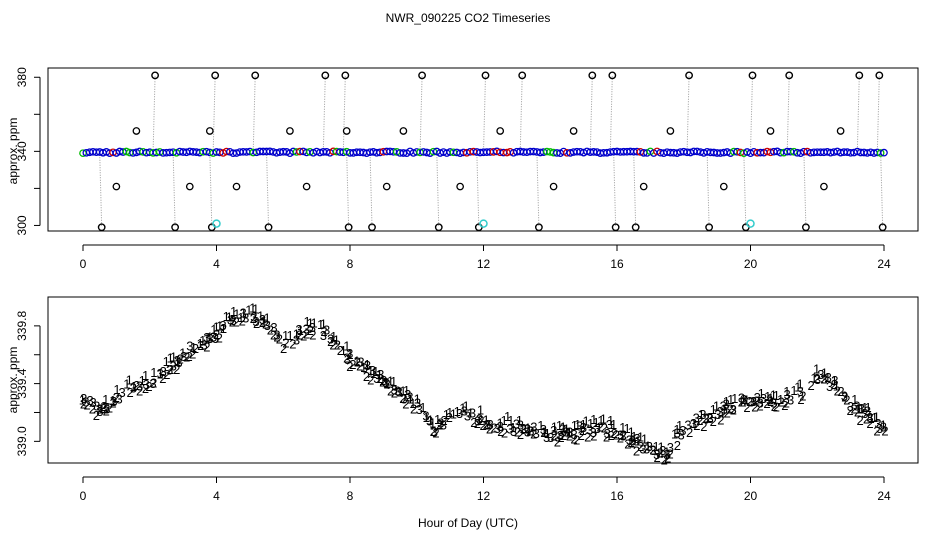  What do you see at coordinates (216, 264) in the screenshot?
I see `x-tick-label: 4` at bounding box center [216, 264].